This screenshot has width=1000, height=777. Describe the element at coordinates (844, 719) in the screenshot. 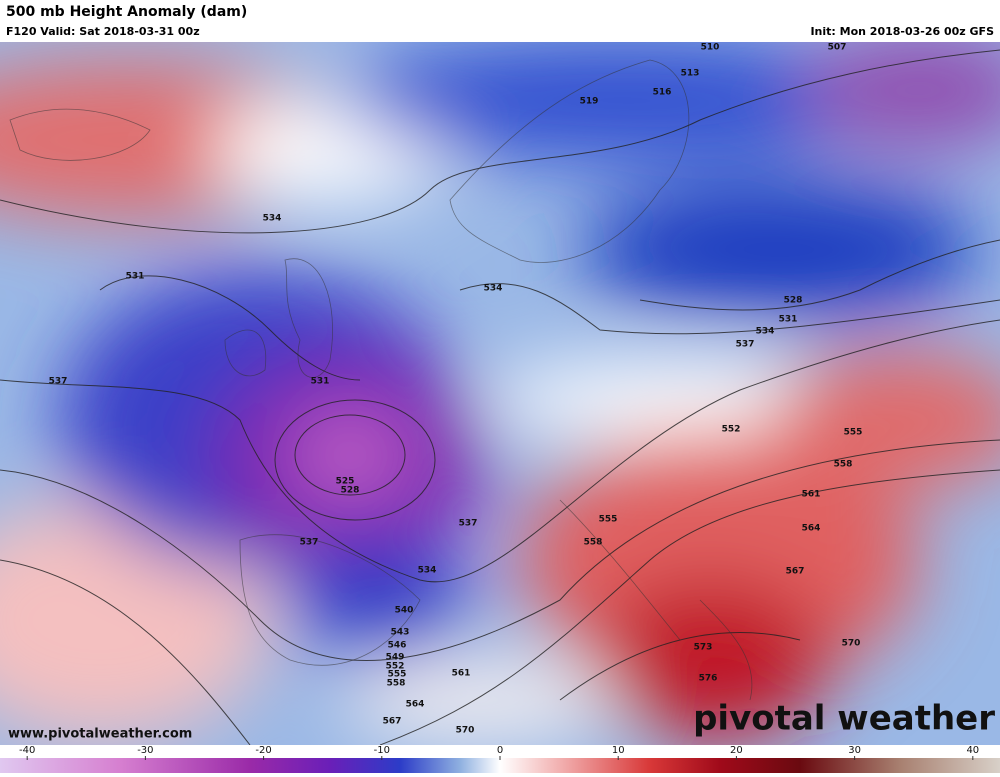

I see `logo: pivotal weather` at that location.